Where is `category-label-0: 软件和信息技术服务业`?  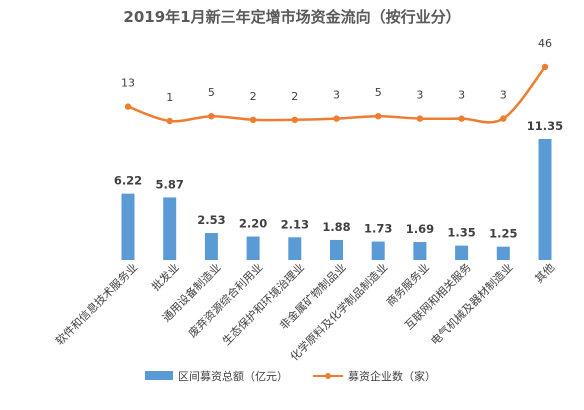 category-label-0: 软件和信息技术服务业 is located at coordinates (96, 304).